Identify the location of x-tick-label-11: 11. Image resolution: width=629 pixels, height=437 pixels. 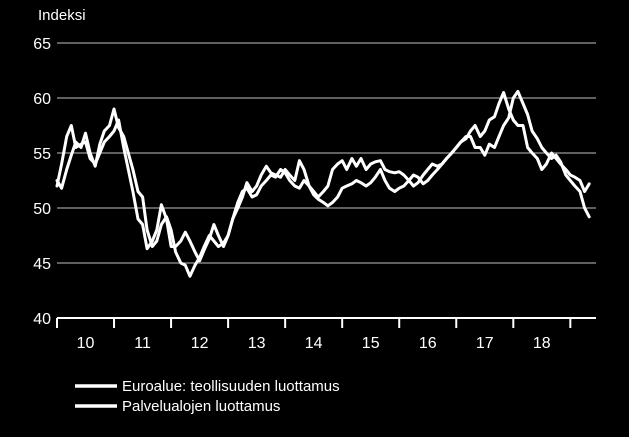
(142, 343).